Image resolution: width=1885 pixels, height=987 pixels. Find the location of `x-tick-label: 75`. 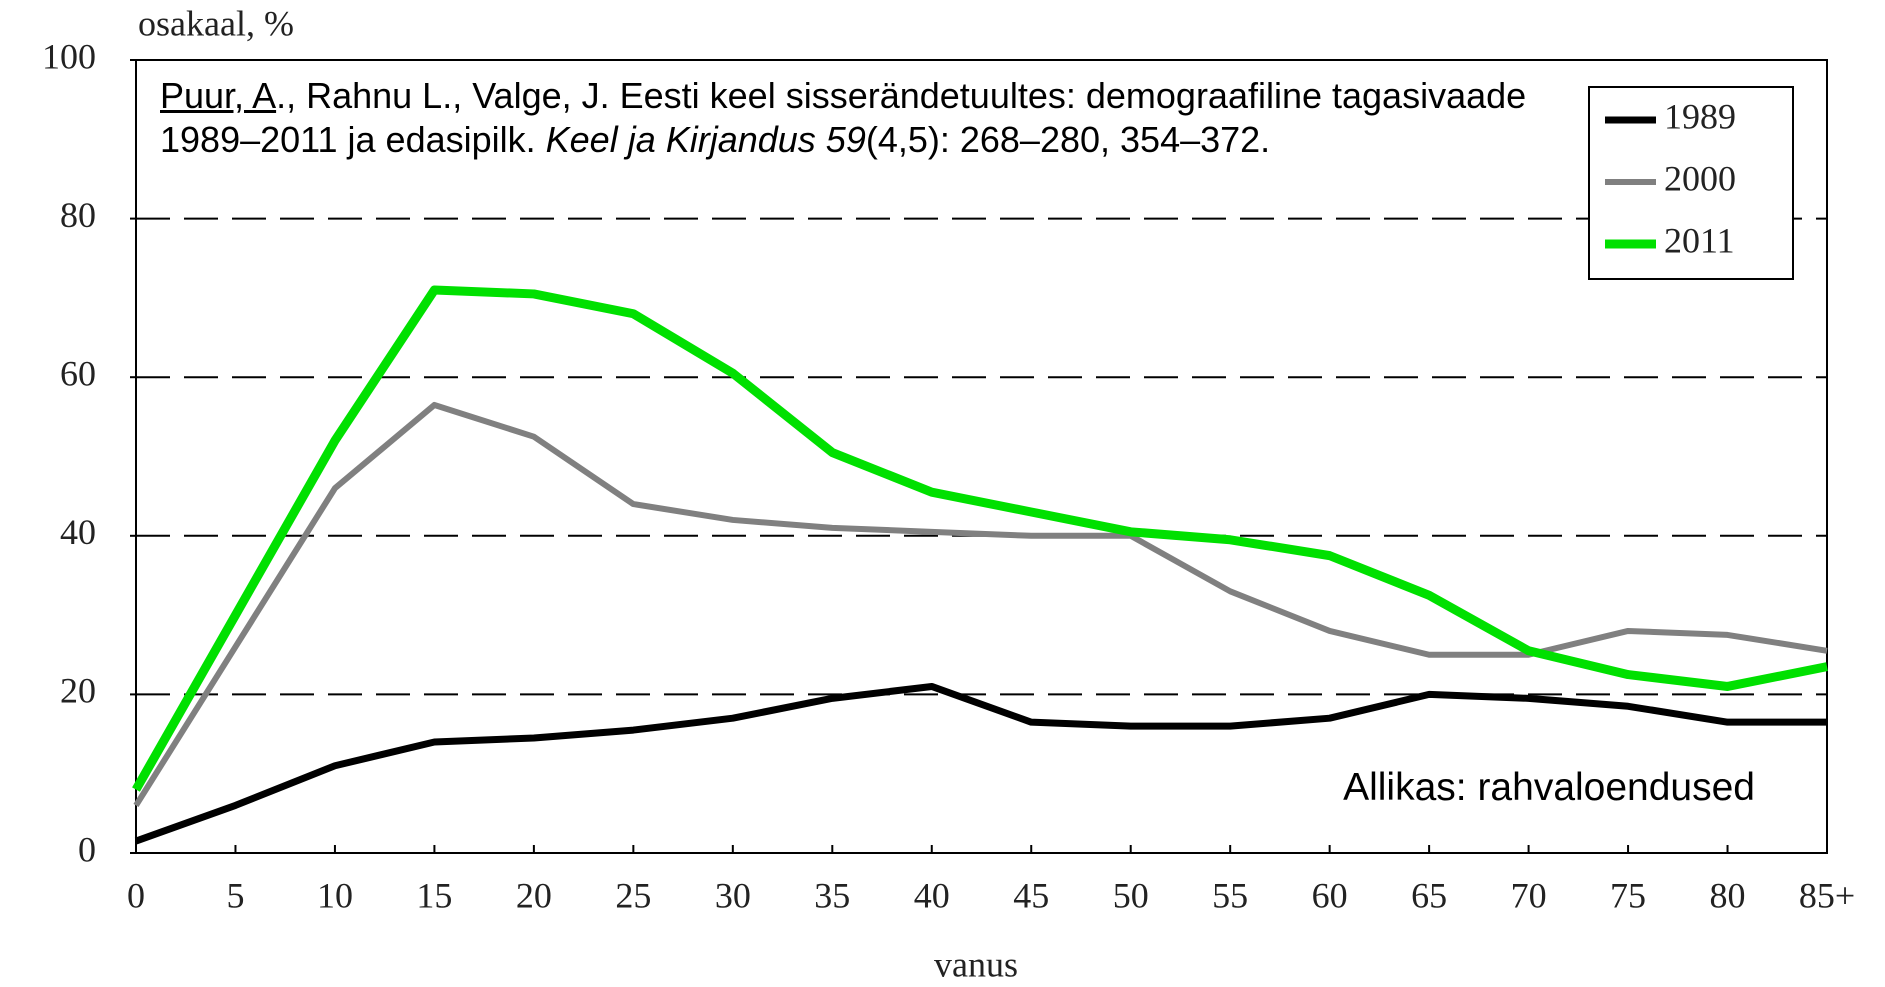

x-tick-label: 75 is located at coordinates (1628, 895).